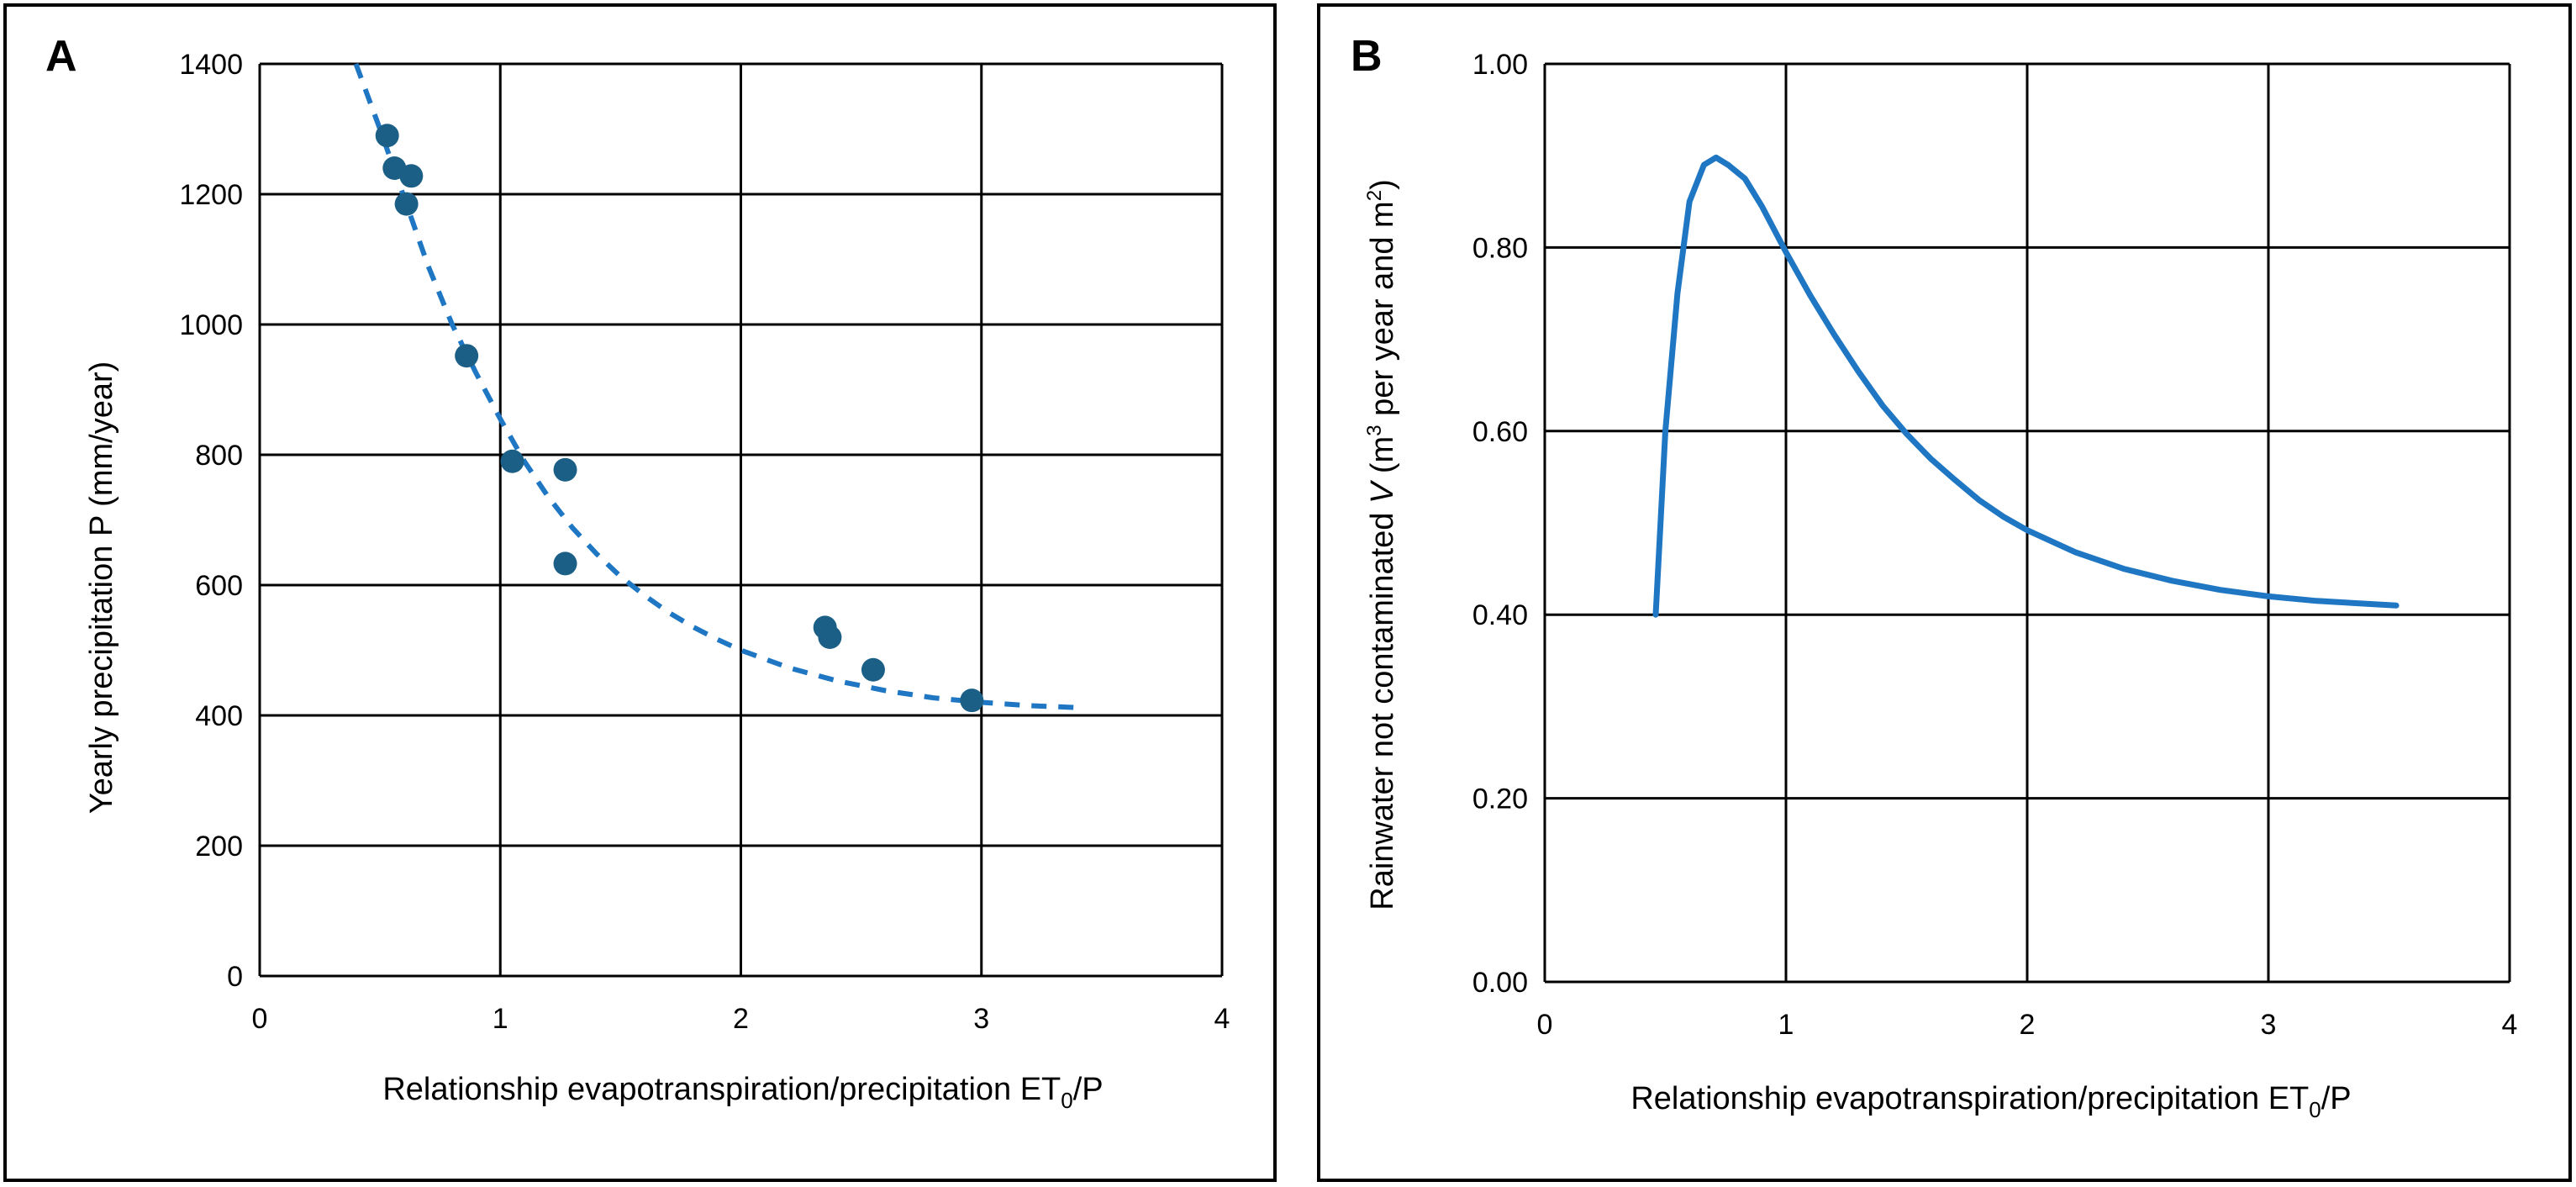  I want to click on y-tick-label: 800, so click(219, 456).